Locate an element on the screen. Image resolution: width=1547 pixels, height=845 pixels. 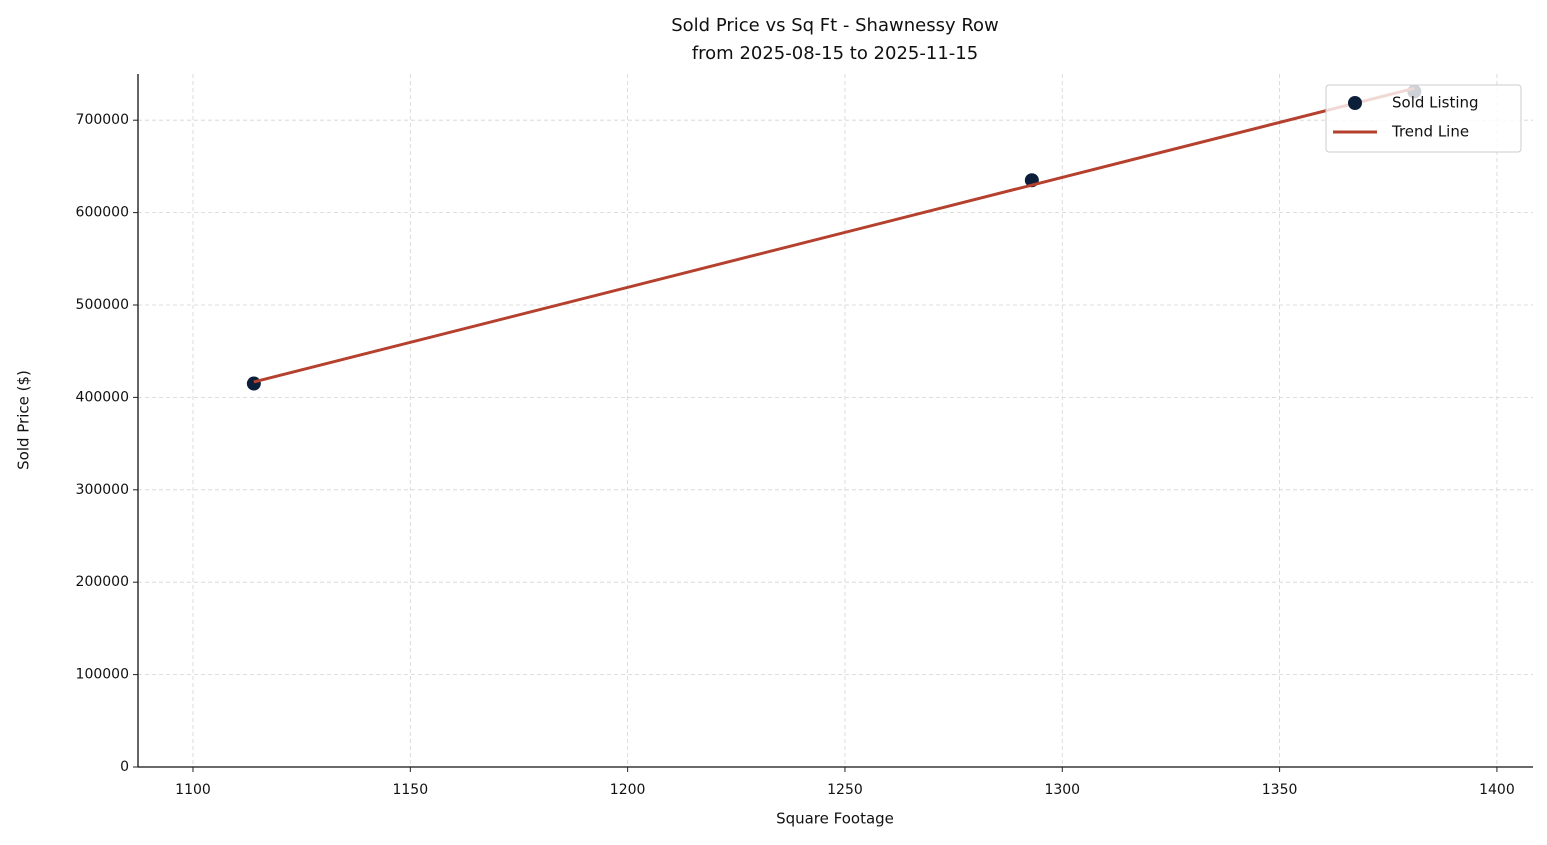
y-tick-label: 300000 is located at coordinates (102, 490).